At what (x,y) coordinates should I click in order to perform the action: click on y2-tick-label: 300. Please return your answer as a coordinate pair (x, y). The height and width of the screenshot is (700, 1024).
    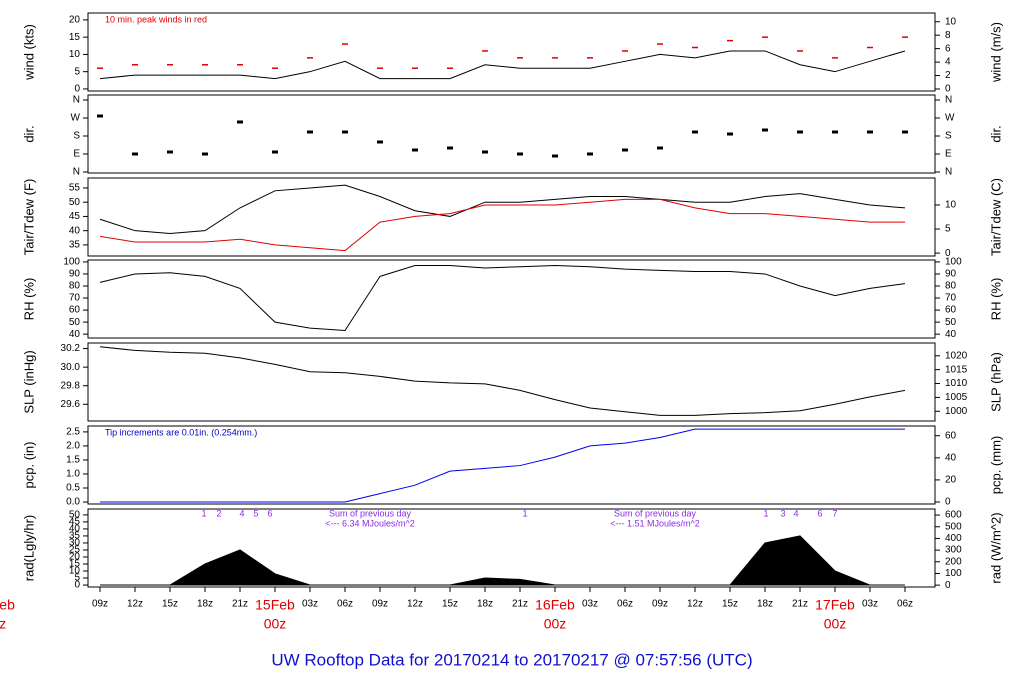
    Looking at the image, I should click on (953, 550).